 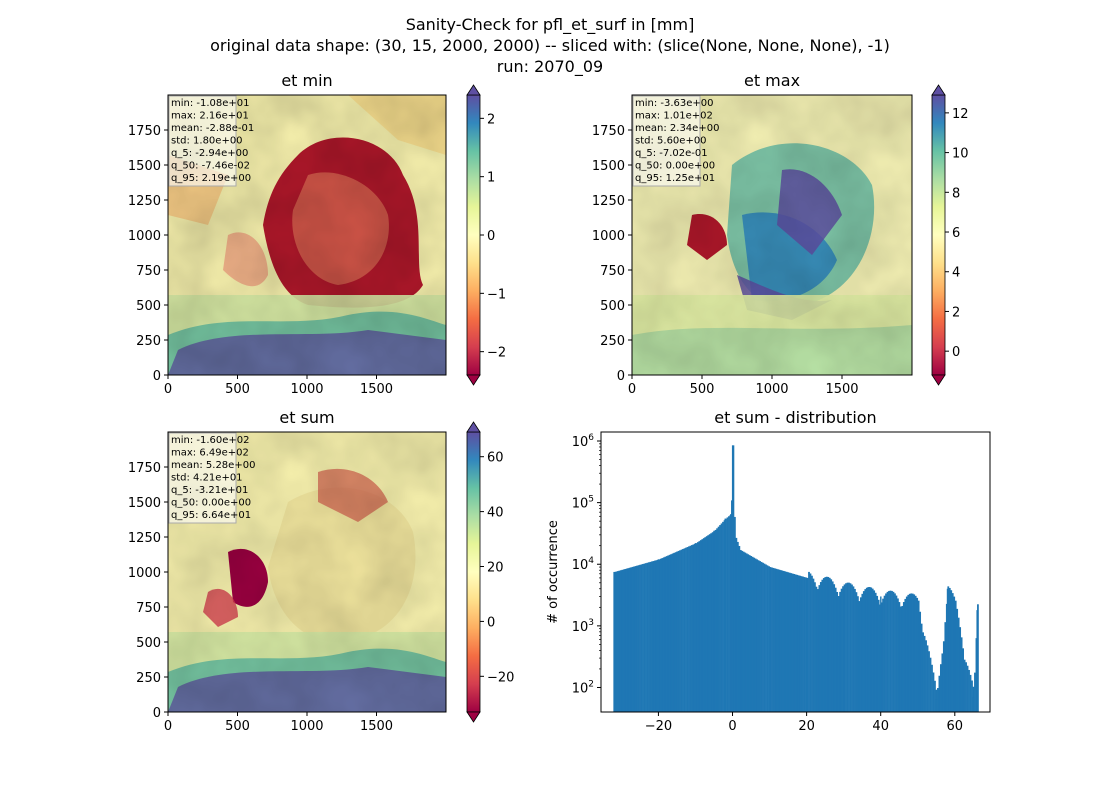 What do you see at coordinates (376, 726) in the screenshot?
I see `x-tick-label: 1500` at bounding box center [376, 726].